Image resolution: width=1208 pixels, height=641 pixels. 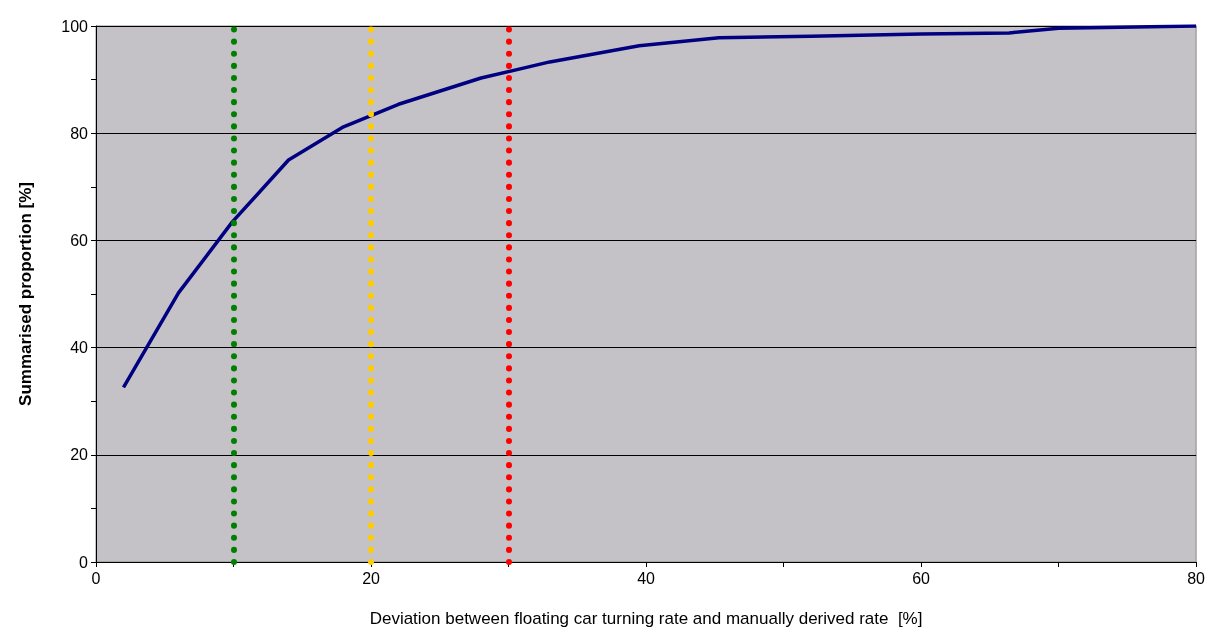 What do you see at coordinates (96, 578) in the screenshot?
I see `x-tick-label: 0` at bounding box center [96, 578].